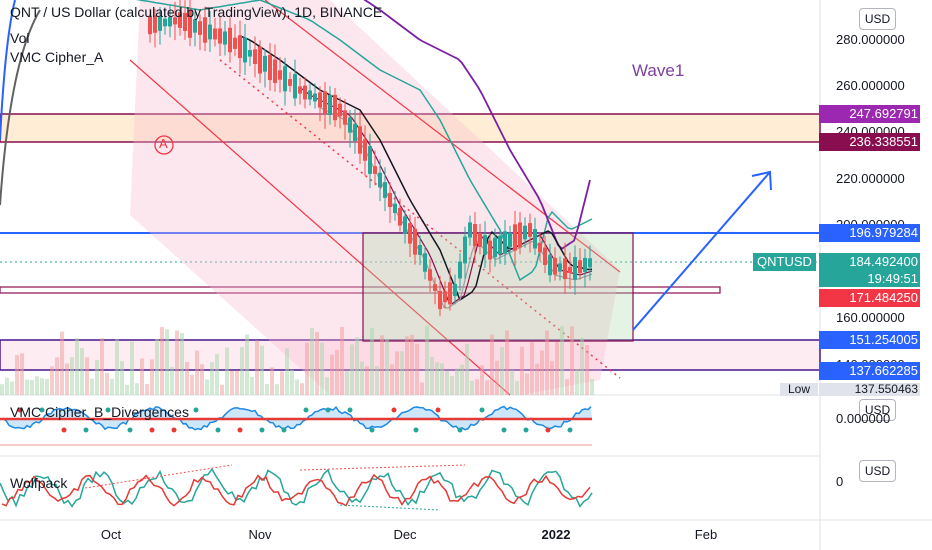 The height and width of the screenshot is (550, 932). What do you see at coordinates (869, 114) in the screenshot?
I see `price-tag-247: 247.692791` at bounding box center [869, 114].